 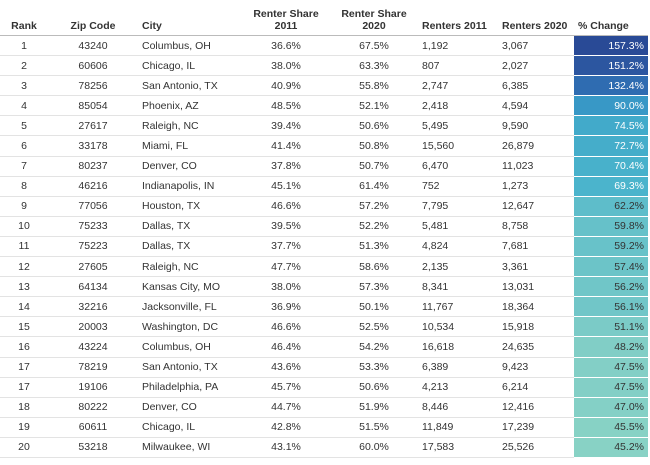 What do you see at coordinates (458, 18) in the screenshot?
I see `column-header: Renters 2011` at bounding box center [458, 18].